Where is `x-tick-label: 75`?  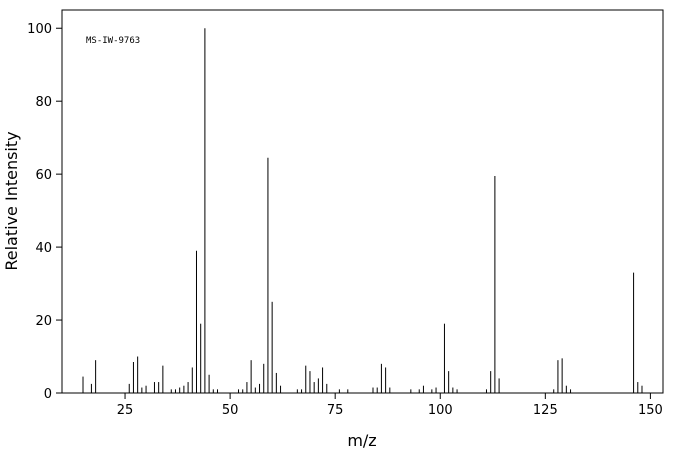
x-tick-label: 75 is located at coordinates (335, 410).